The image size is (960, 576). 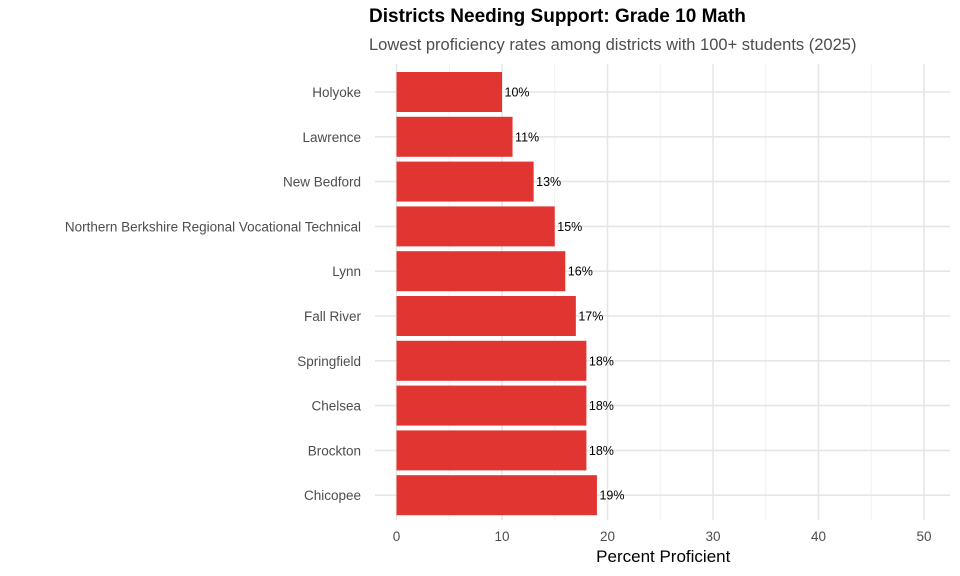 What do you see at coordinates (322, 182) in the screenshot?
I see `category-label: New Bedford` at bounding box center [322, 182].